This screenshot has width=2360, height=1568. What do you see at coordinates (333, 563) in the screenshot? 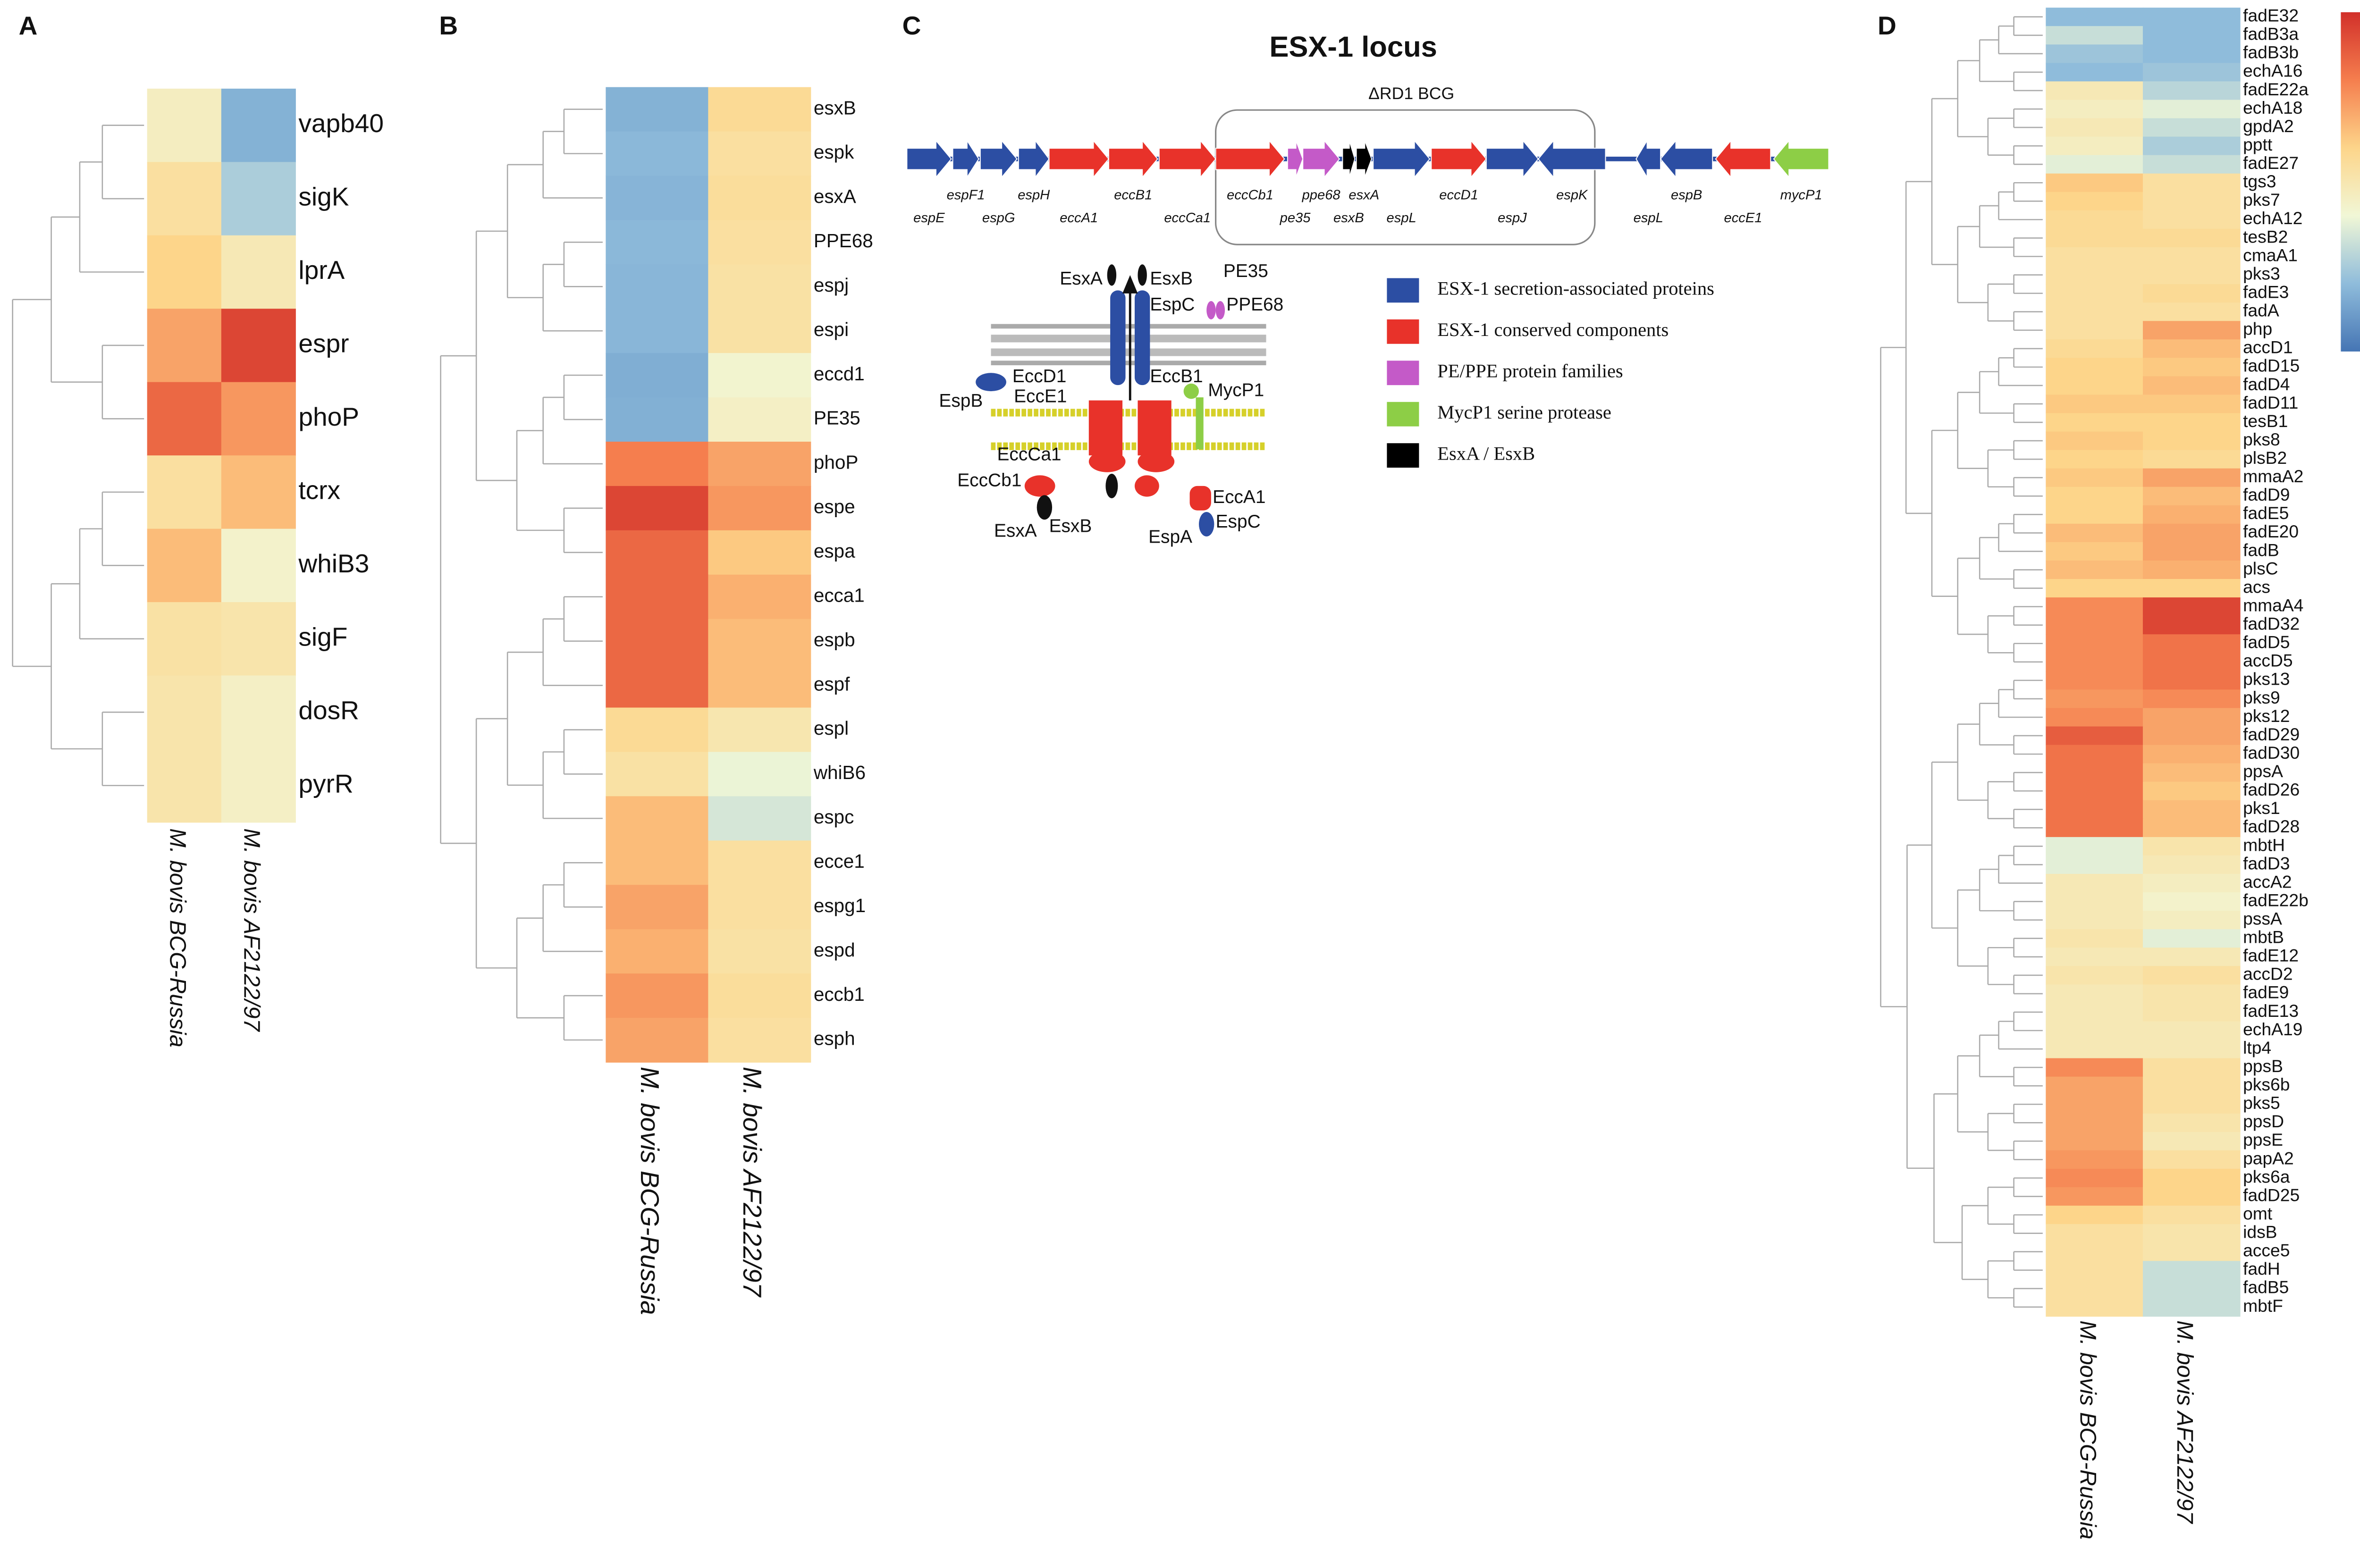
I see `row-label: whiB3` at bounding box center [333, 563].